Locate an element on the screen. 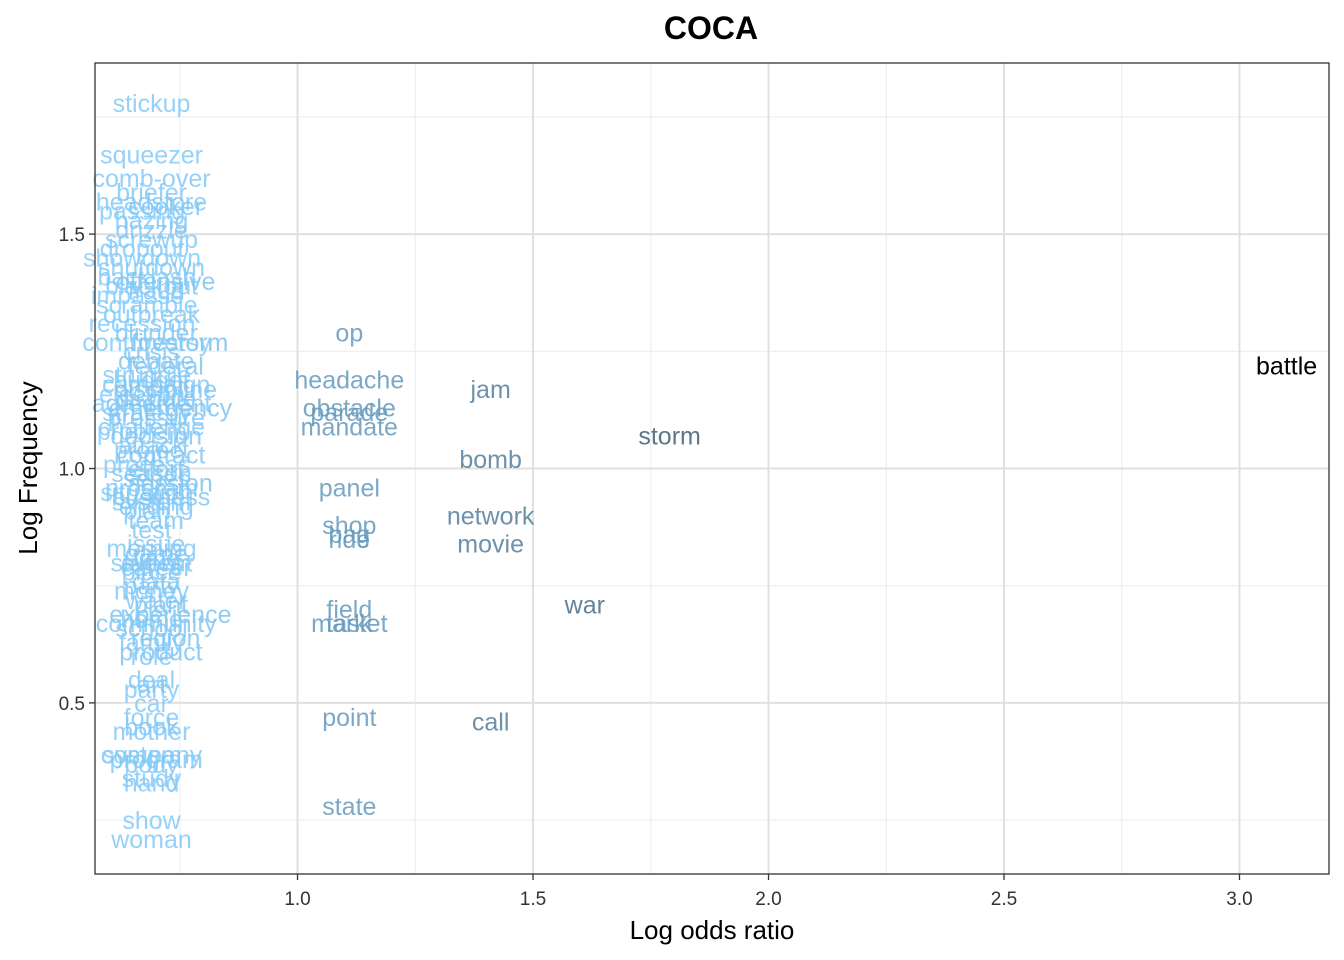  word-label: data is located at coordinates (156, 582).